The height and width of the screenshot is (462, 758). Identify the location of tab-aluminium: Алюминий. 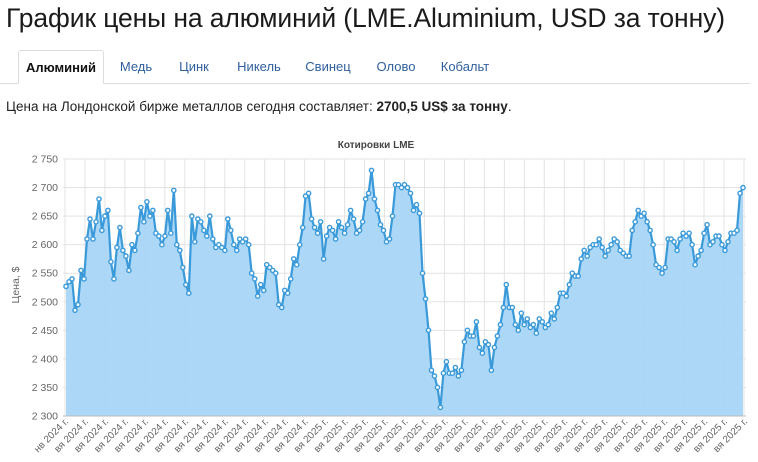
(61, 67).